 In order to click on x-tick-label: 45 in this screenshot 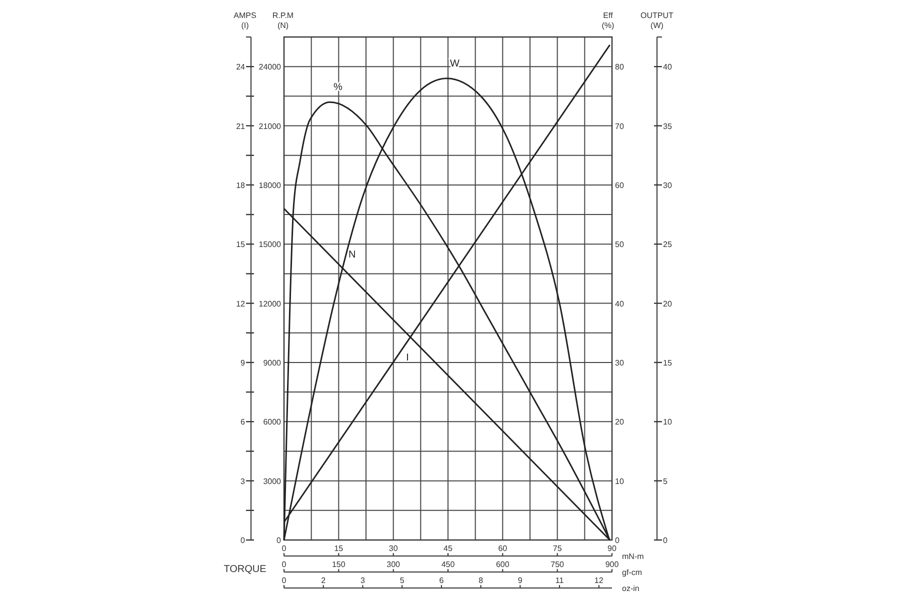, I will do `click(448, 548)`.